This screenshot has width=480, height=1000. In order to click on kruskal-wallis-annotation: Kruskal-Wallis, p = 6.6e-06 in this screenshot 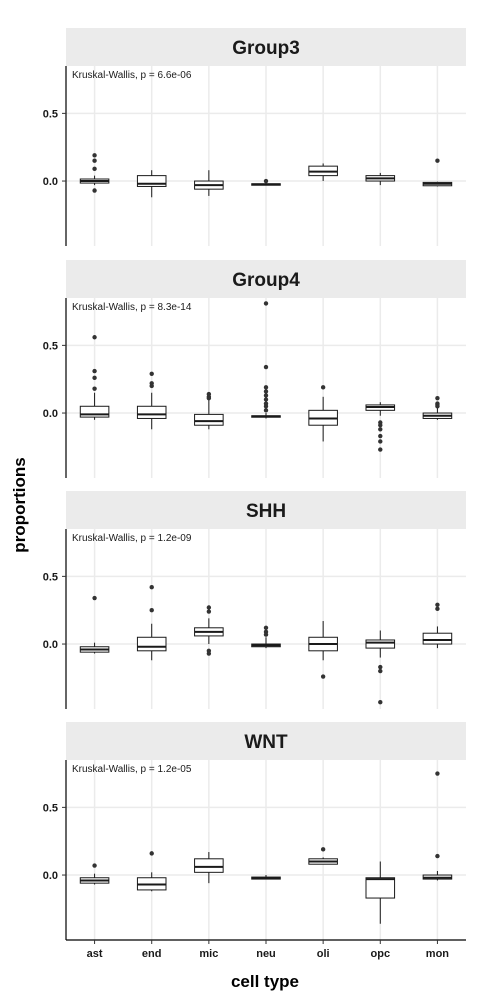, I will do `click(132, 75)`.